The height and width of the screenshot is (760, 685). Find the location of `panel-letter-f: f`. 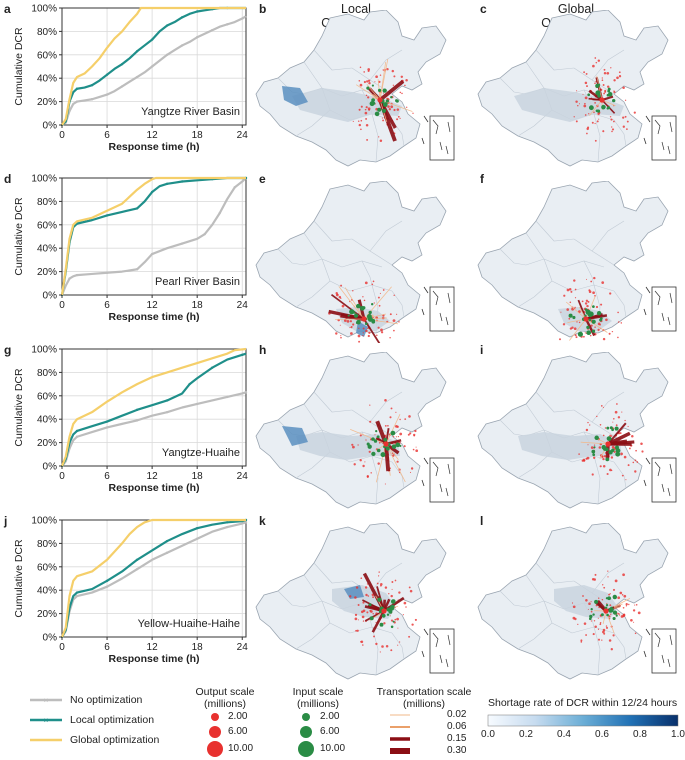

panel-letter-f: f is located at coordinates (482, 179).